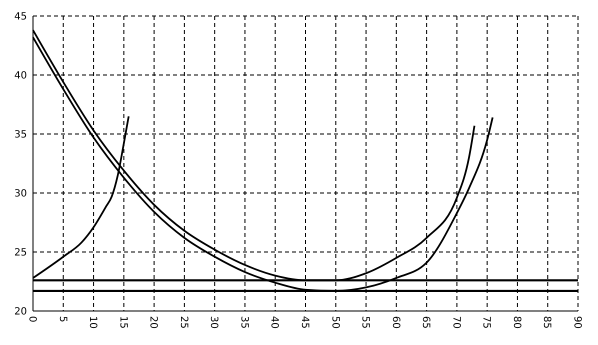 Image resolution: width=598 pixels, height=345 pixels. I want to click on y-tick-label: 40, so click(20, 76).